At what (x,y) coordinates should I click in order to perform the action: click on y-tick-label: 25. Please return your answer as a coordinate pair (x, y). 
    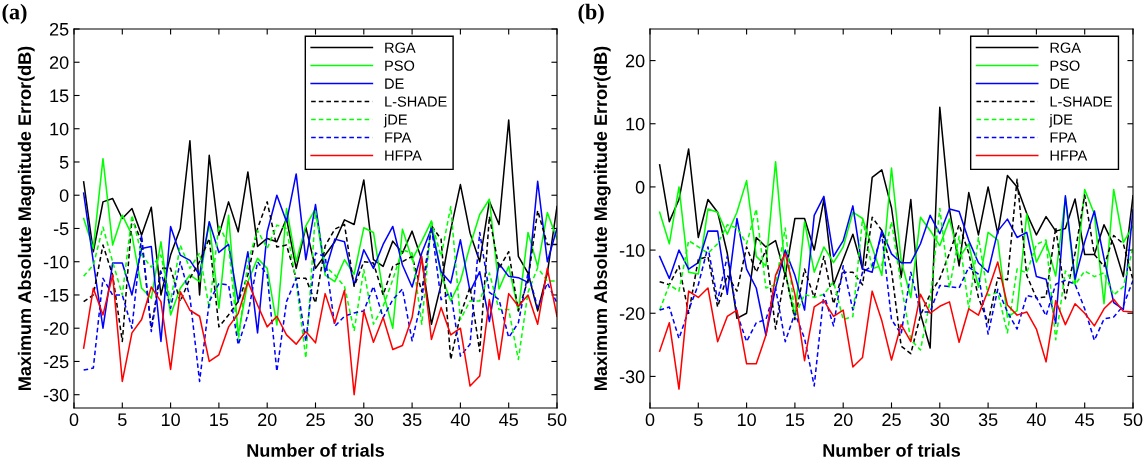
    Looking at the image, I should click on (59, 29).